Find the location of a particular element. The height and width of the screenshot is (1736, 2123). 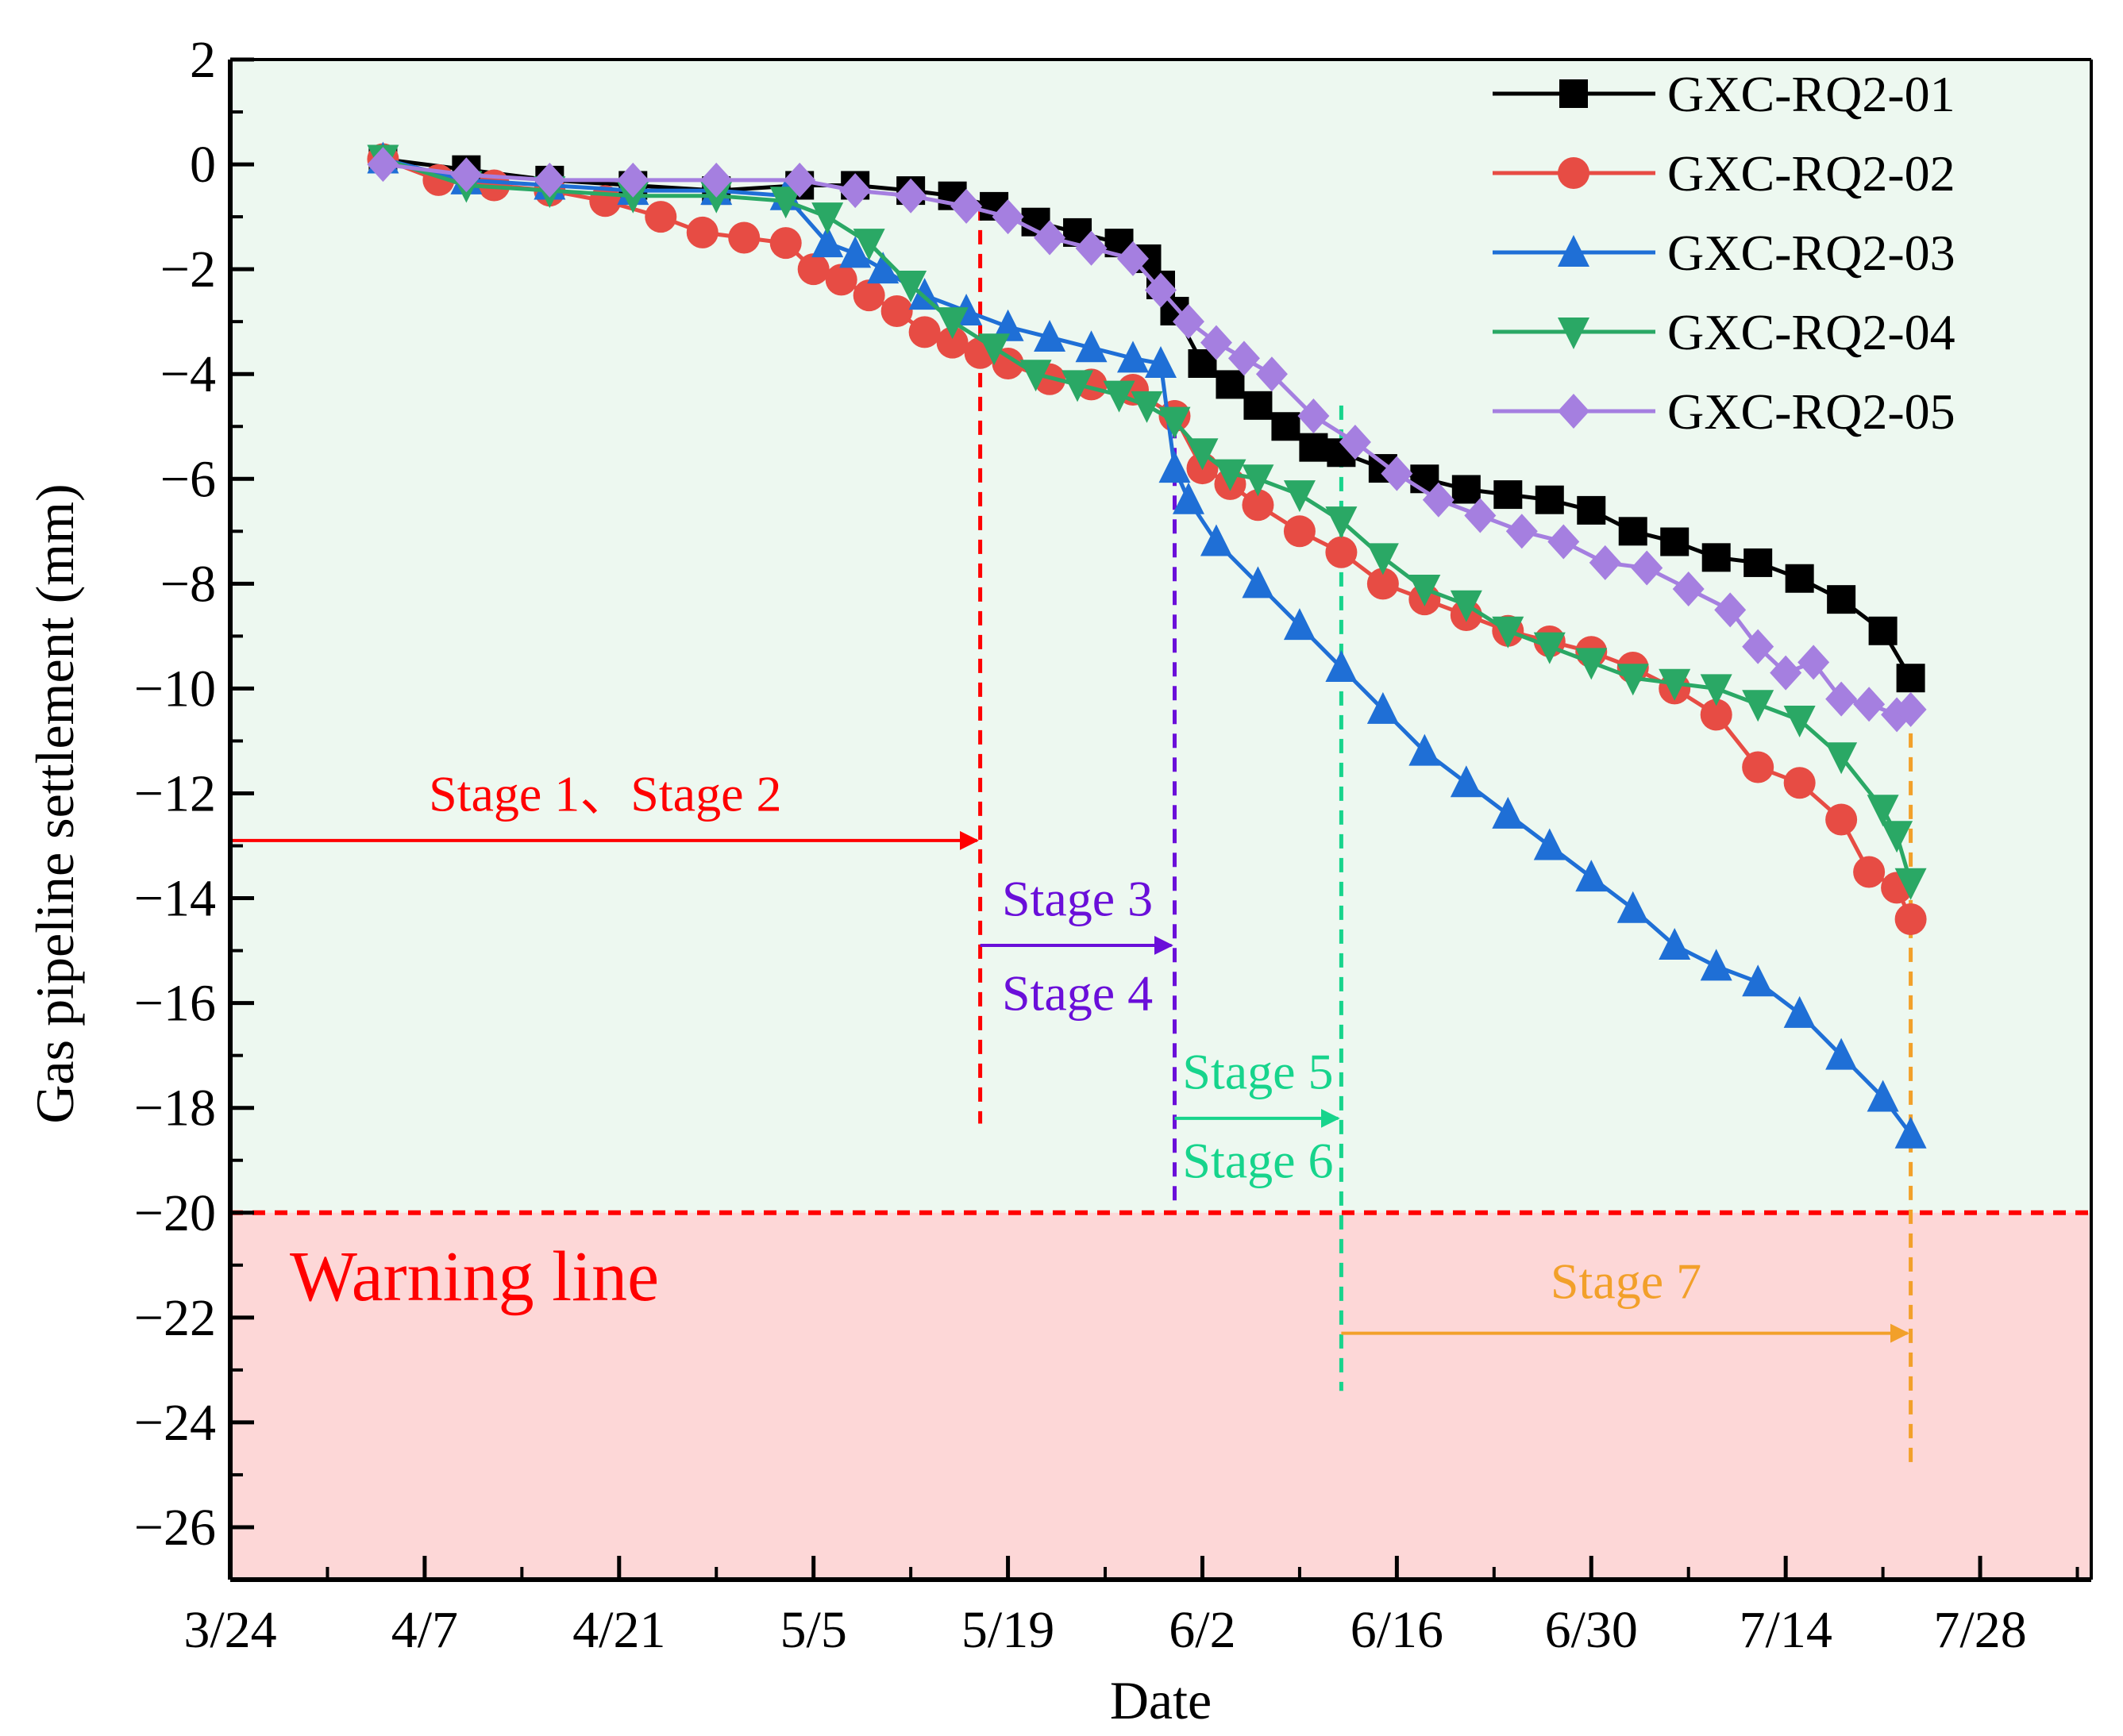

y-tick-label: −8 is located at coordinates (188, 584).